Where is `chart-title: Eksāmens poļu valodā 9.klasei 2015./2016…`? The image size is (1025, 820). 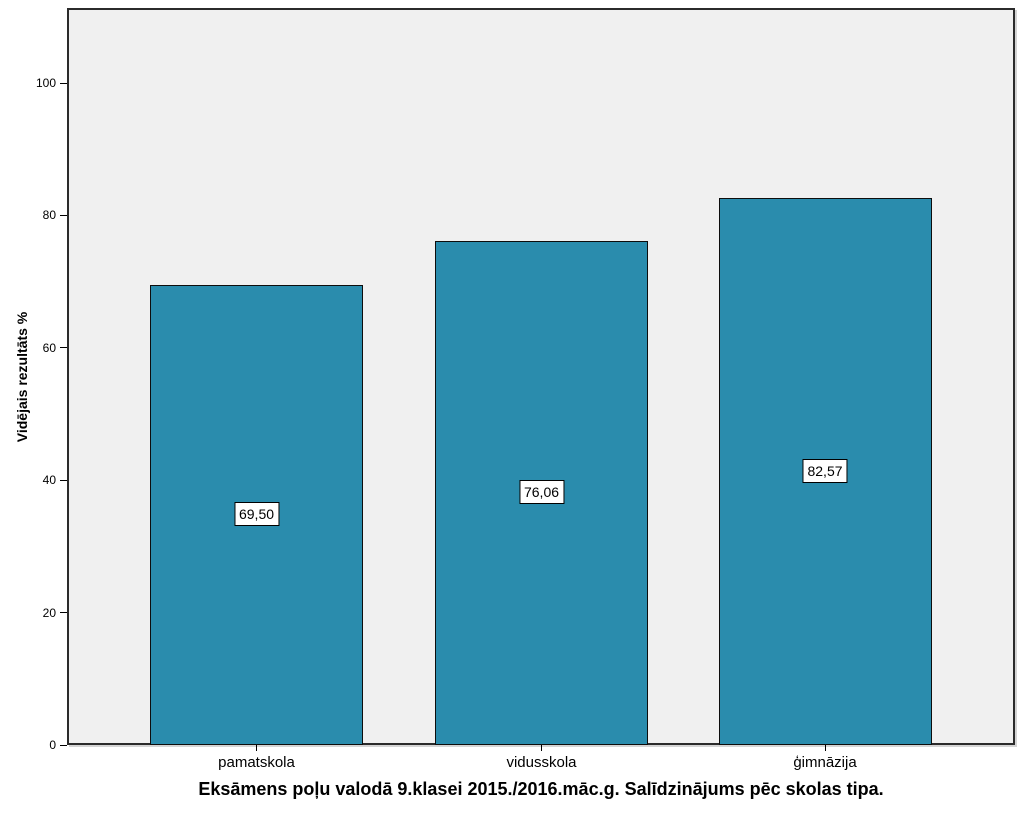 chart-title: Eksāmens poļu valodā 9.klasei 2015./2016… is located at coordinates (541, 789).